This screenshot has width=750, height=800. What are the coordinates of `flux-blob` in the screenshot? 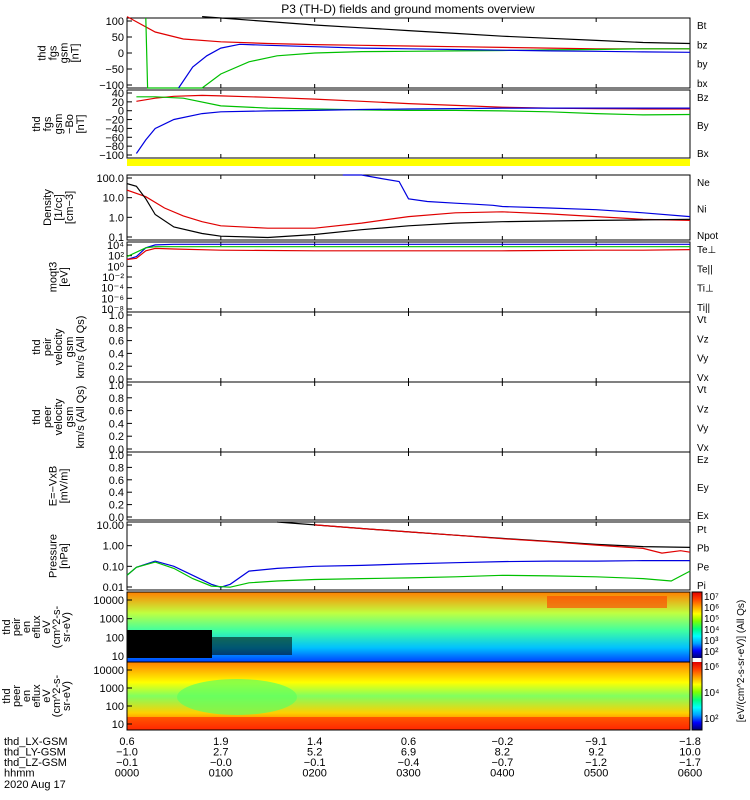 It's located at (237, 697).